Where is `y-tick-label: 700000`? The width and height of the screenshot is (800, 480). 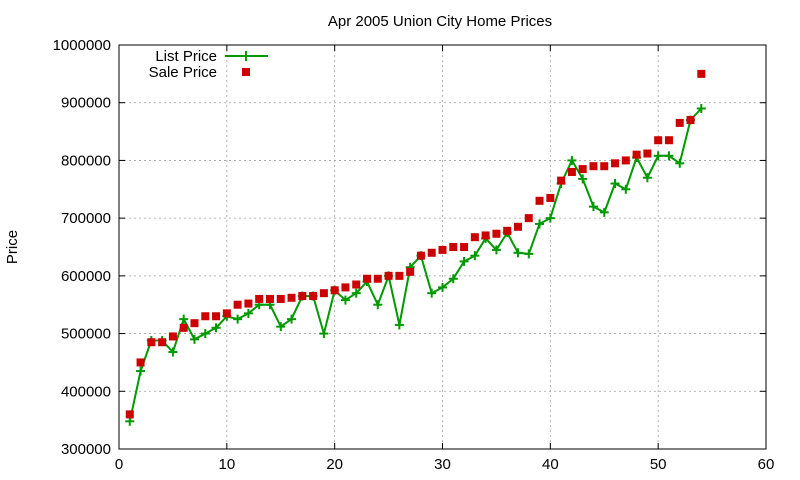 y-tick-label: 700000 is located at coordinates (86, 218).